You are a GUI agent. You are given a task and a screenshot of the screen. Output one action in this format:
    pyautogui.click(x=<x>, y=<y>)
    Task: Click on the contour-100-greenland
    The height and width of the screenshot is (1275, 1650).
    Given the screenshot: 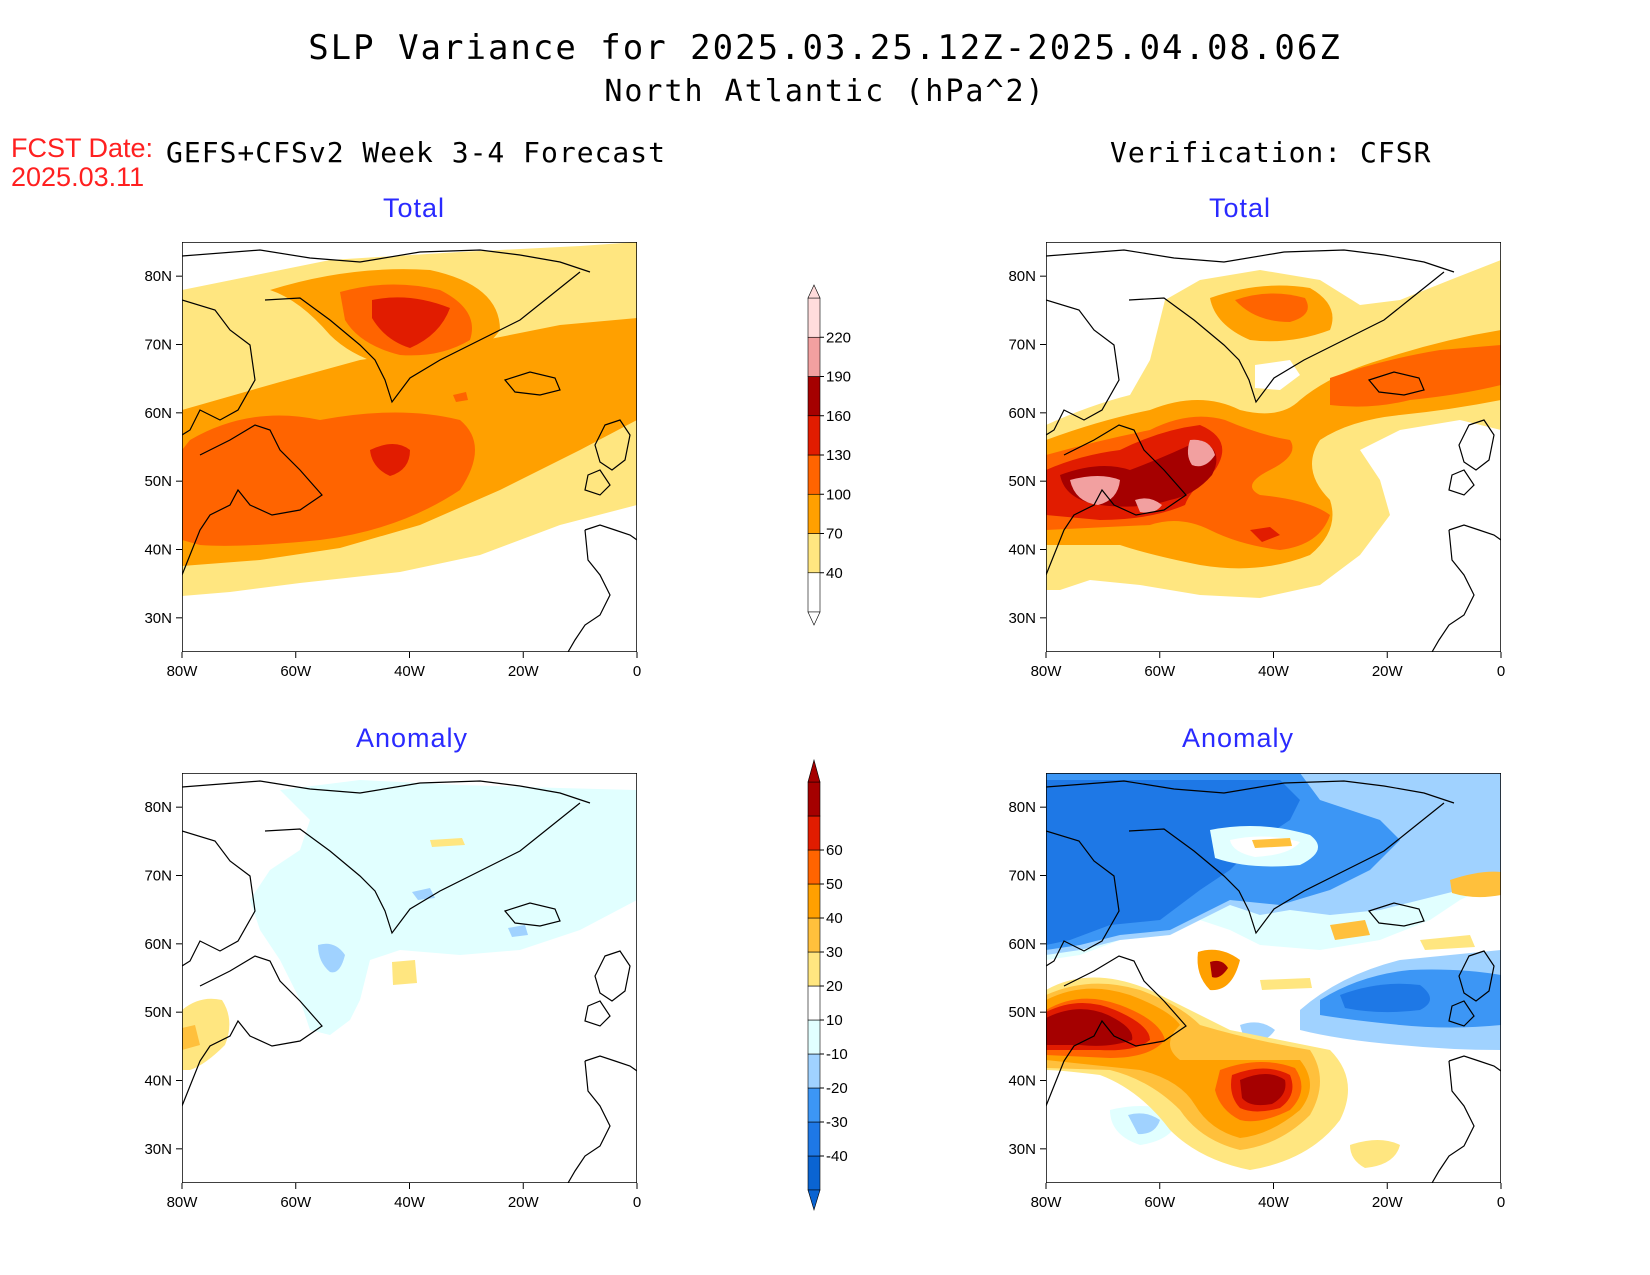 What is the action you would take?
    pyautogui.click(x=1271, y=307)
    